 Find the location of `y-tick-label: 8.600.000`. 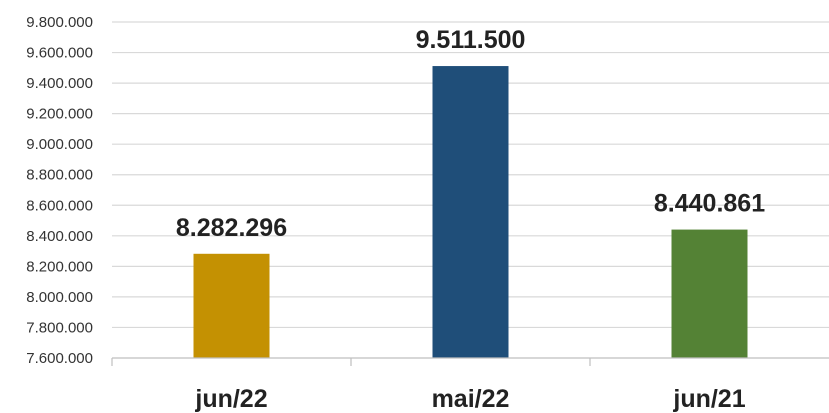

y-tick-label: 8.600.000 is located at coordinates (59, 205).